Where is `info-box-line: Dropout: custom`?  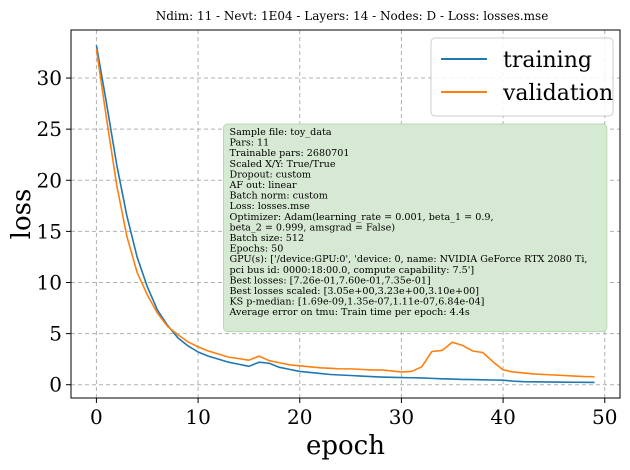 info-box-line: Dropout: custom is located at coordinates (271, 174).